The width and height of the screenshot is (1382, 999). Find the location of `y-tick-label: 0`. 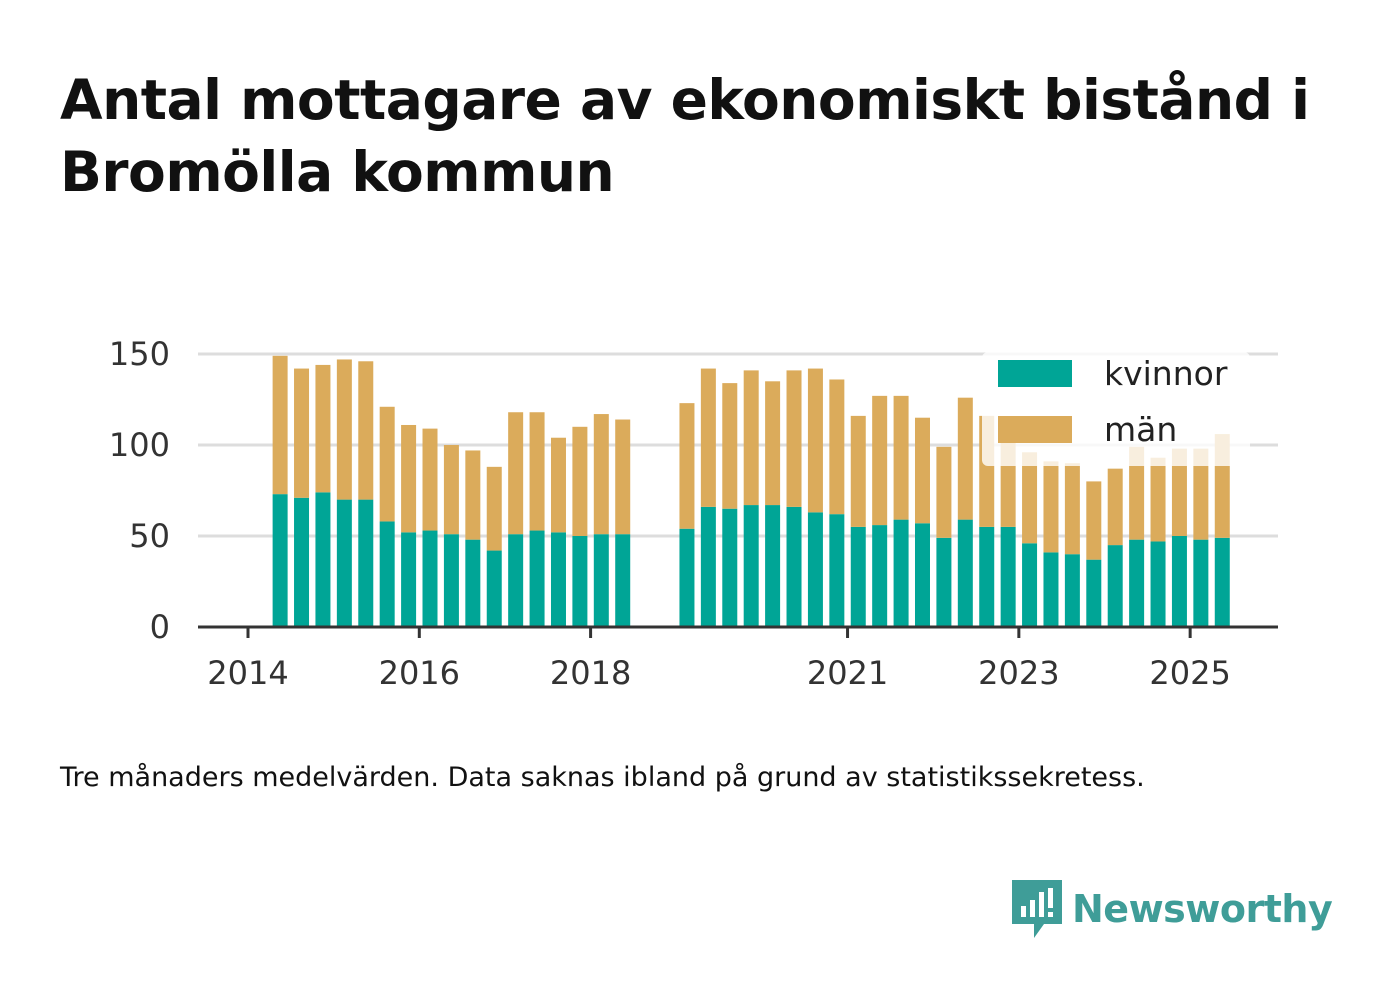

y-tick-label: 0 is located at coordinates (160, 627).